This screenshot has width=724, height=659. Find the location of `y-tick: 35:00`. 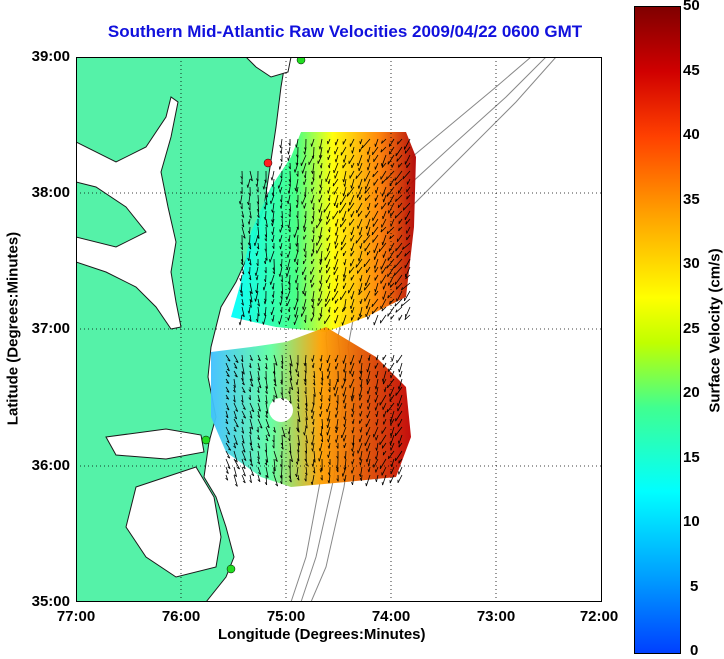

y-tick: 35:00 is located at coordinates (50, 601).